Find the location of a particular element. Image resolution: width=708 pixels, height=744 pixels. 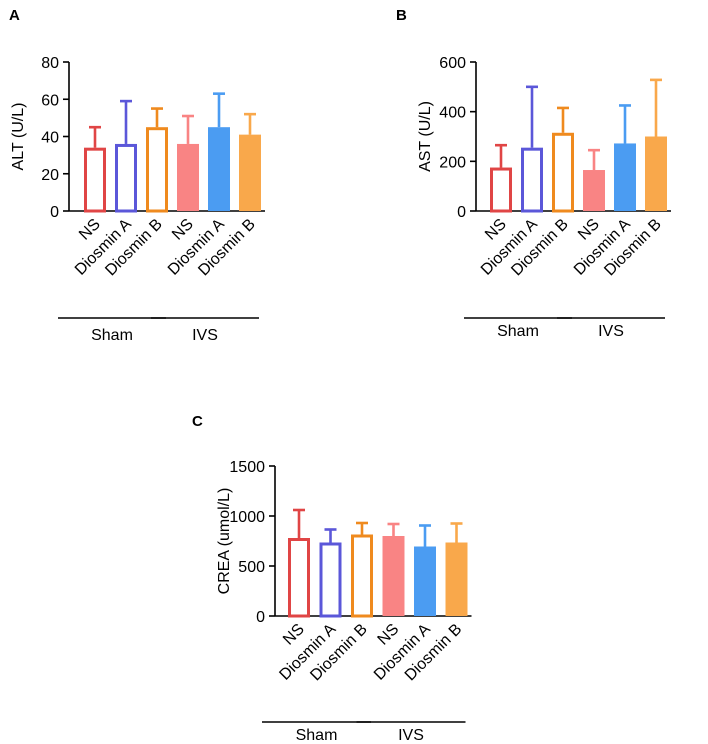

y-tick-label: 1000 is located at coordinates (247, 517).